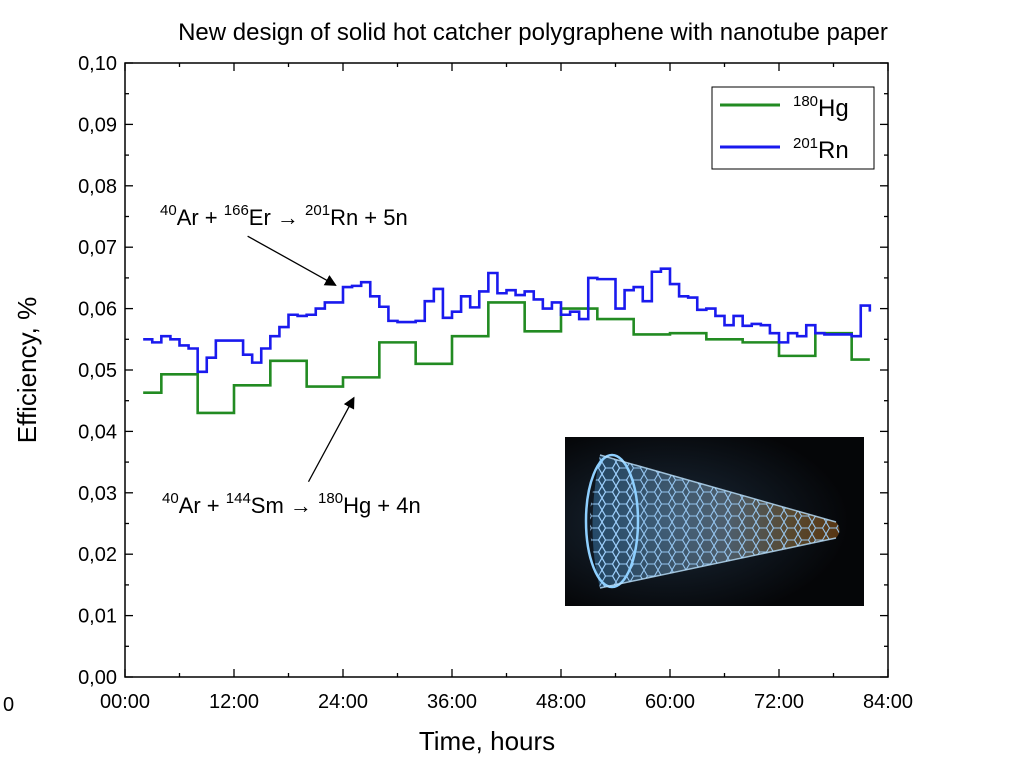  I want to click on corner-label: 0, so click(8, 705).